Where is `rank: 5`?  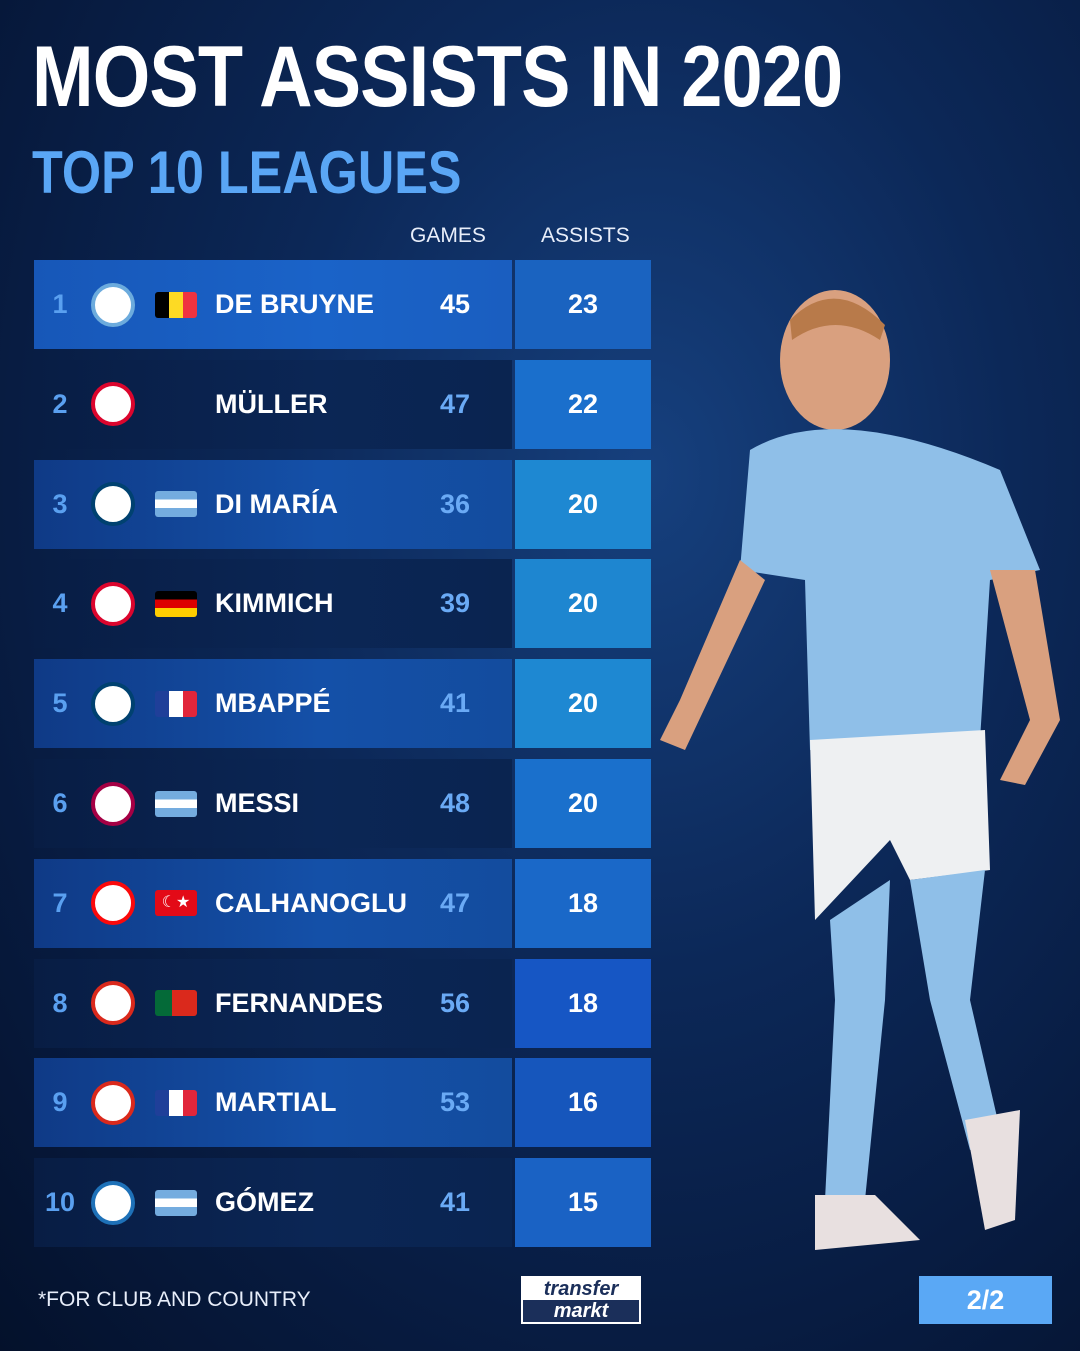 rank: 5 is located at coordinates (60, 703).